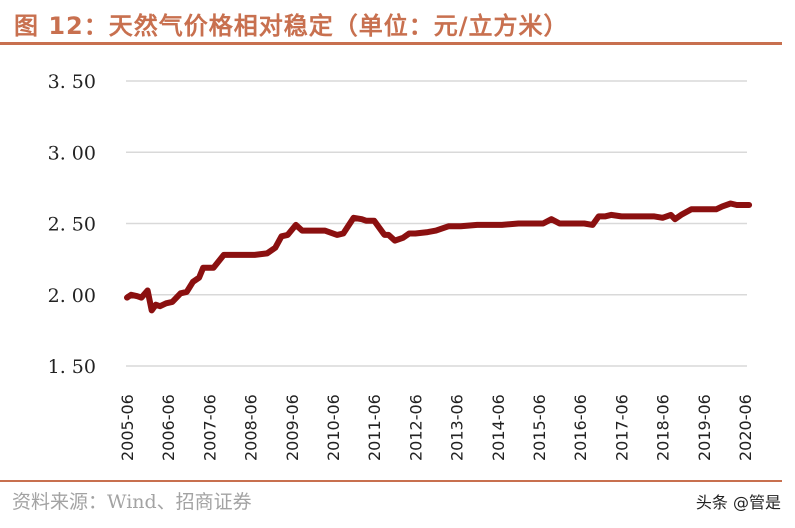 This screenshot has height=528, width=795. Describe the element at coordinates (498, 427) in the screenshot. I see `x-tick-label: 2014-06` at that location.